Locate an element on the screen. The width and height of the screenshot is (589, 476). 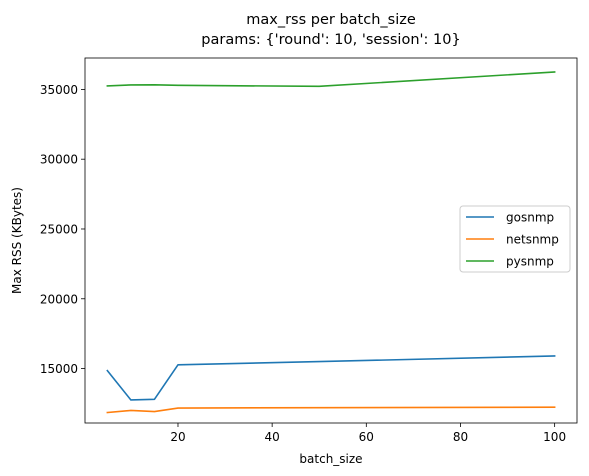
series-line-pysnmp is located at coordinates (331, 79).